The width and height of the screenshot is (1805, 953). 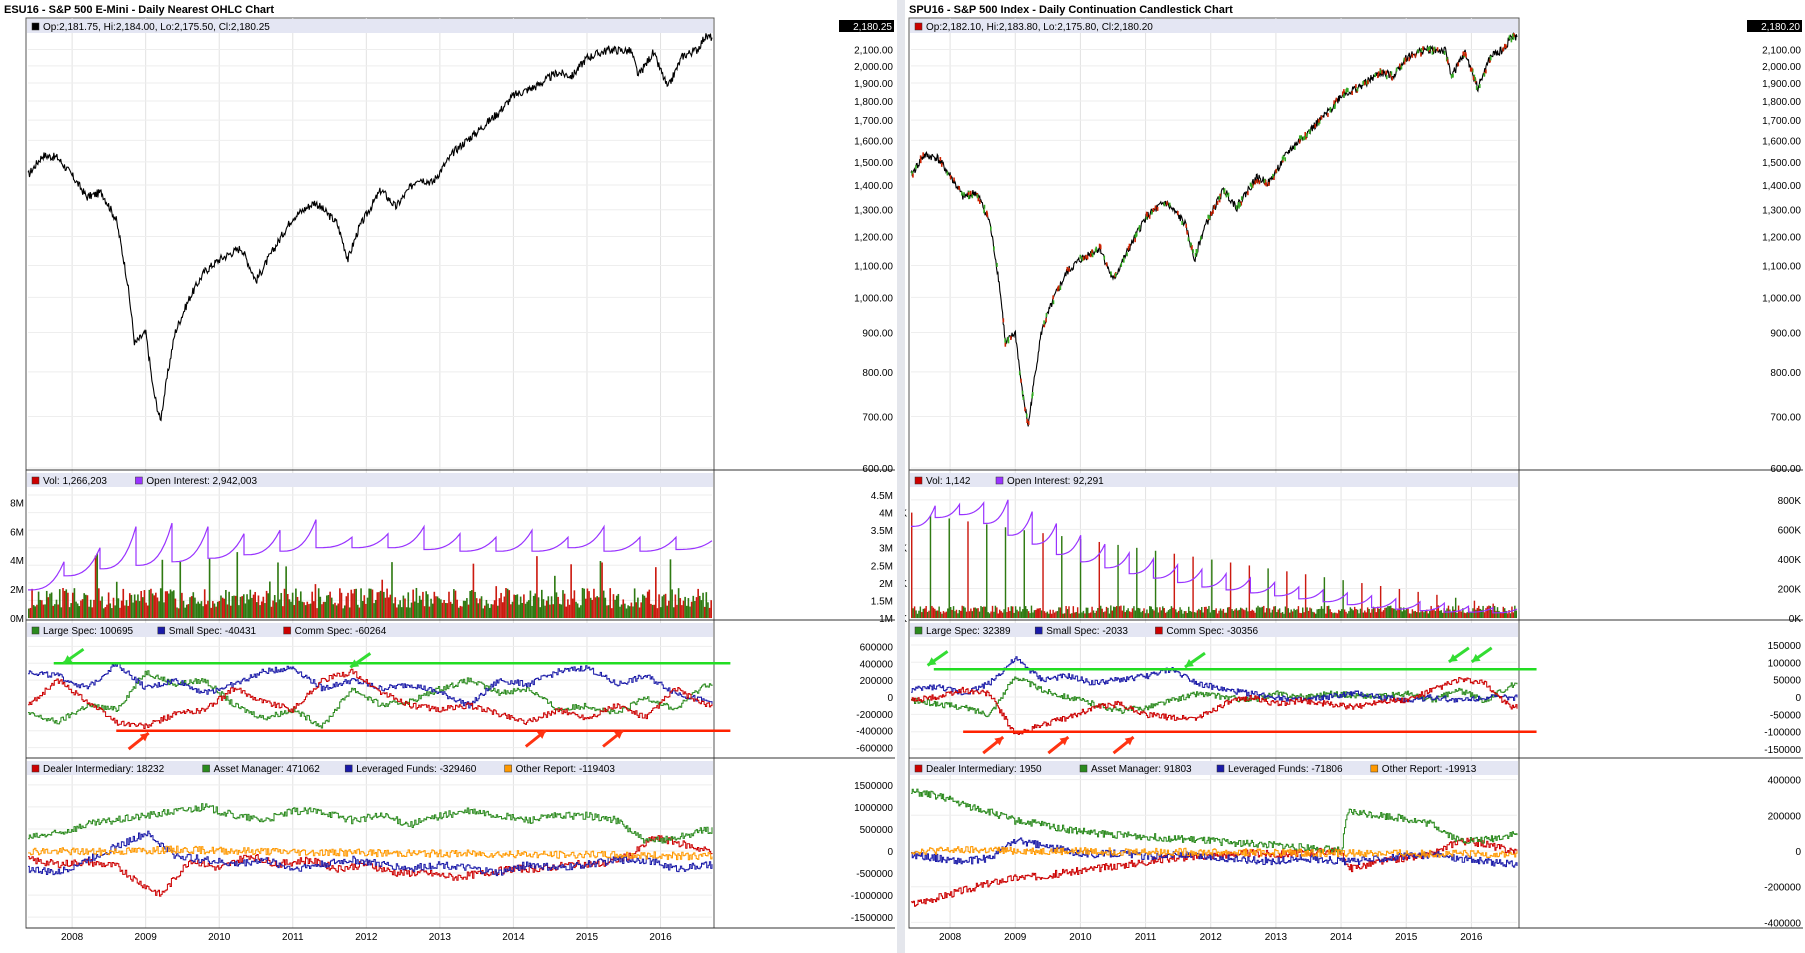 What do you see at coordinates (219, 937) in the screenshot?
I see `x-tick-label: 2010` at bounding box center [219, 937].